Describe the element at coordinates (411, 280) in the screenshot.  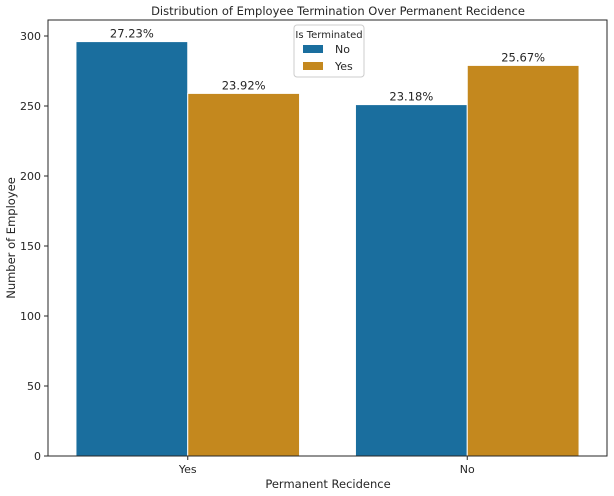
I see `bar-no-no` at that location.